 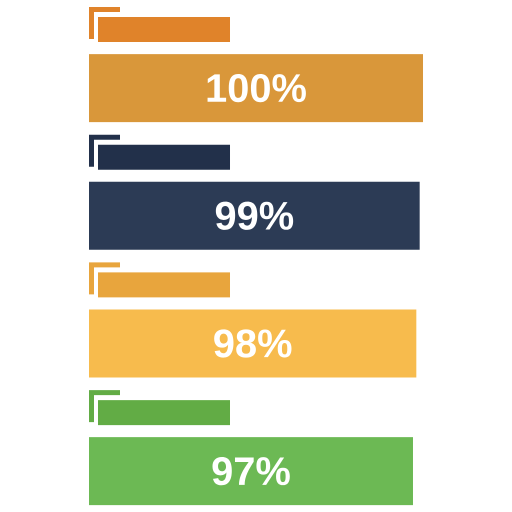 I want to click on data-label: 97%, so click(x=251, y=471).